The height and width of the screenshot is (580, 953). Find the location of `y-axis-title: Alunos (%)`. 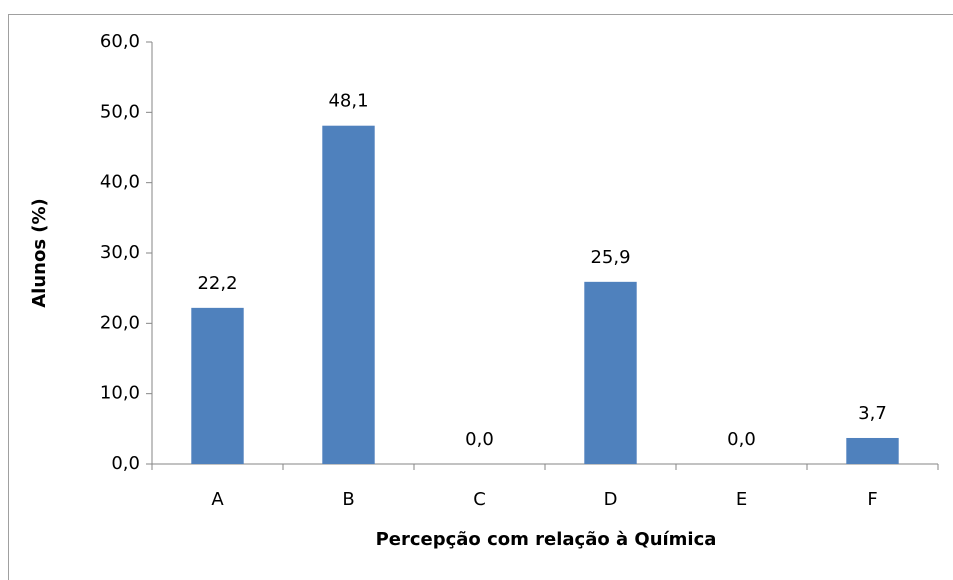

y-axis-title: Alunos (%) is located at coordinates (39, 253).